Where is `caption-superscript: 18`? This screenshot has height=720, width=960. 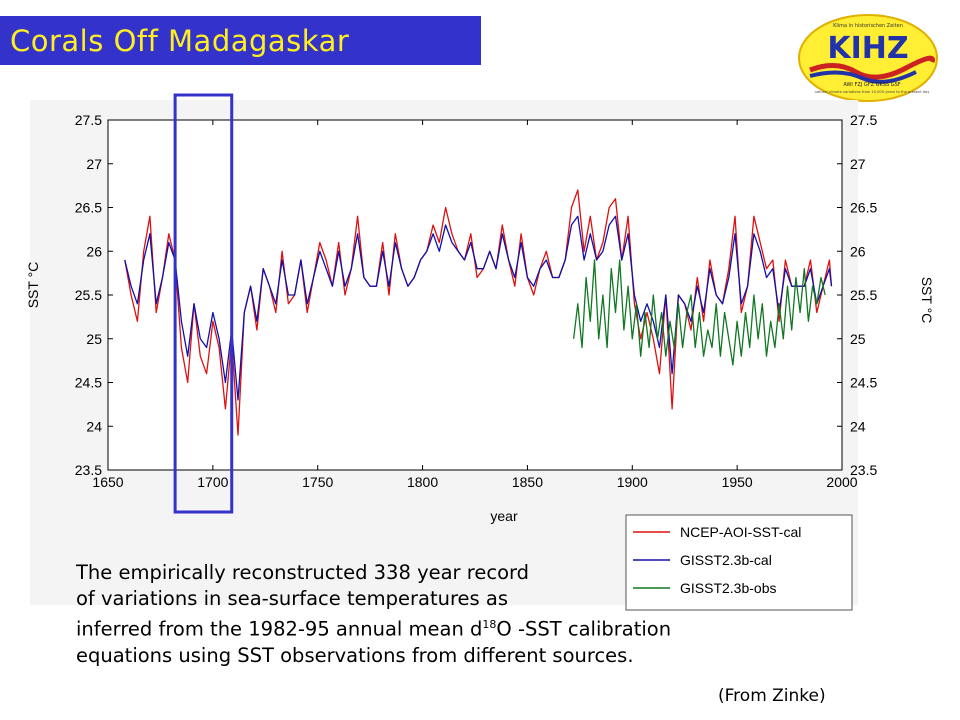
caption-superscript: 18 is located at coordinates (489, 624).